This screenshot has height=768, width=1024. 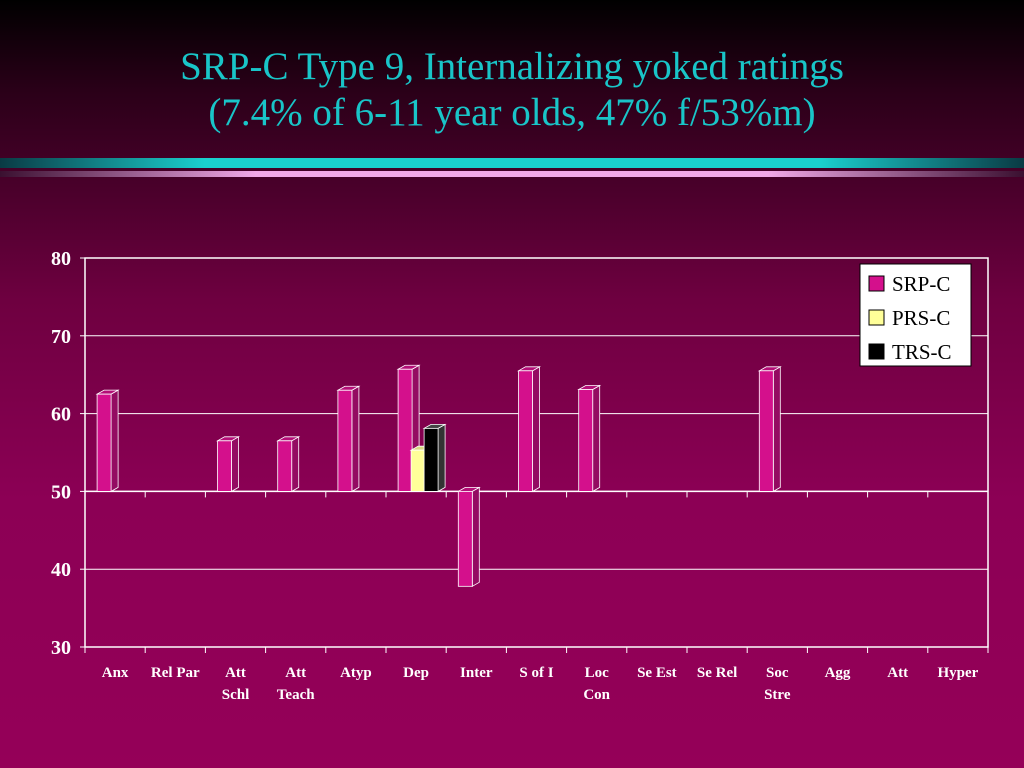 I want to click on x-tick-label: Anx, so click(x=115, y=673).